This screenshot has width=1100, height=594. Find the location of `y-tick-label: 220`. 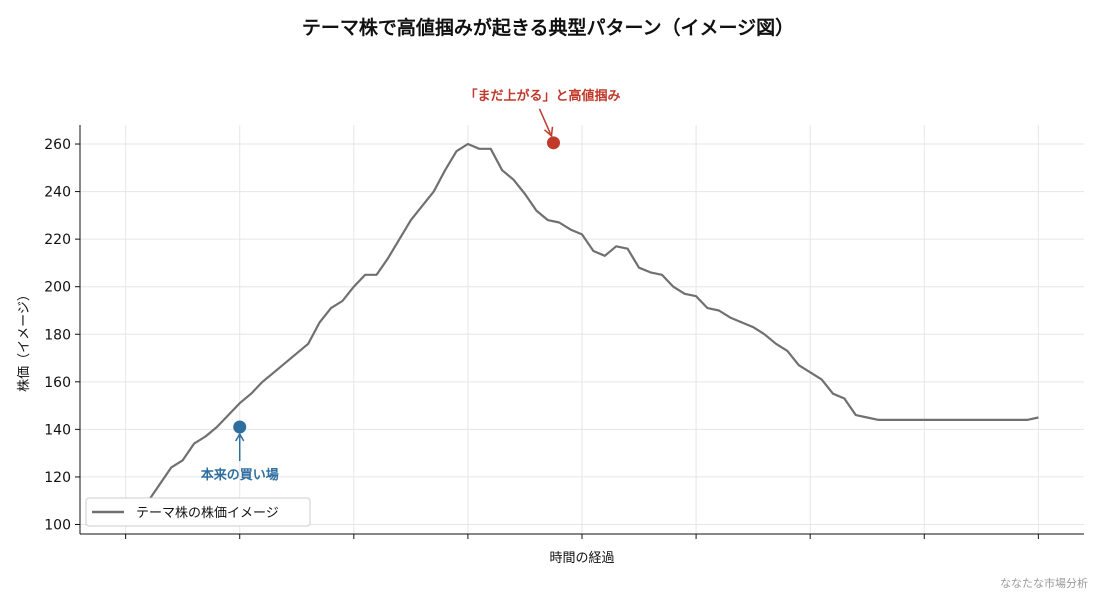

y-tick-label: 220 is located at coordinates (57, 240).